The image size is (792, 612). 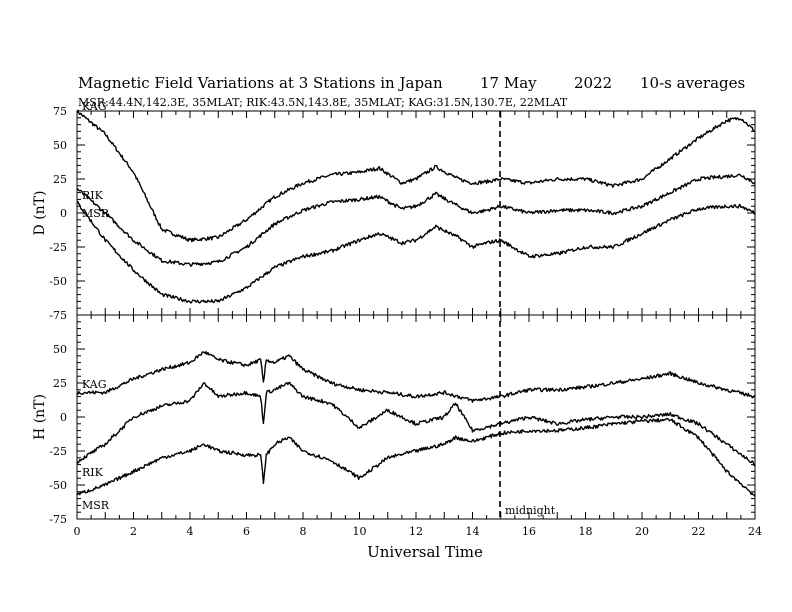 I want to click on h-y-tick-label: -75, so click(x=58, y=519).